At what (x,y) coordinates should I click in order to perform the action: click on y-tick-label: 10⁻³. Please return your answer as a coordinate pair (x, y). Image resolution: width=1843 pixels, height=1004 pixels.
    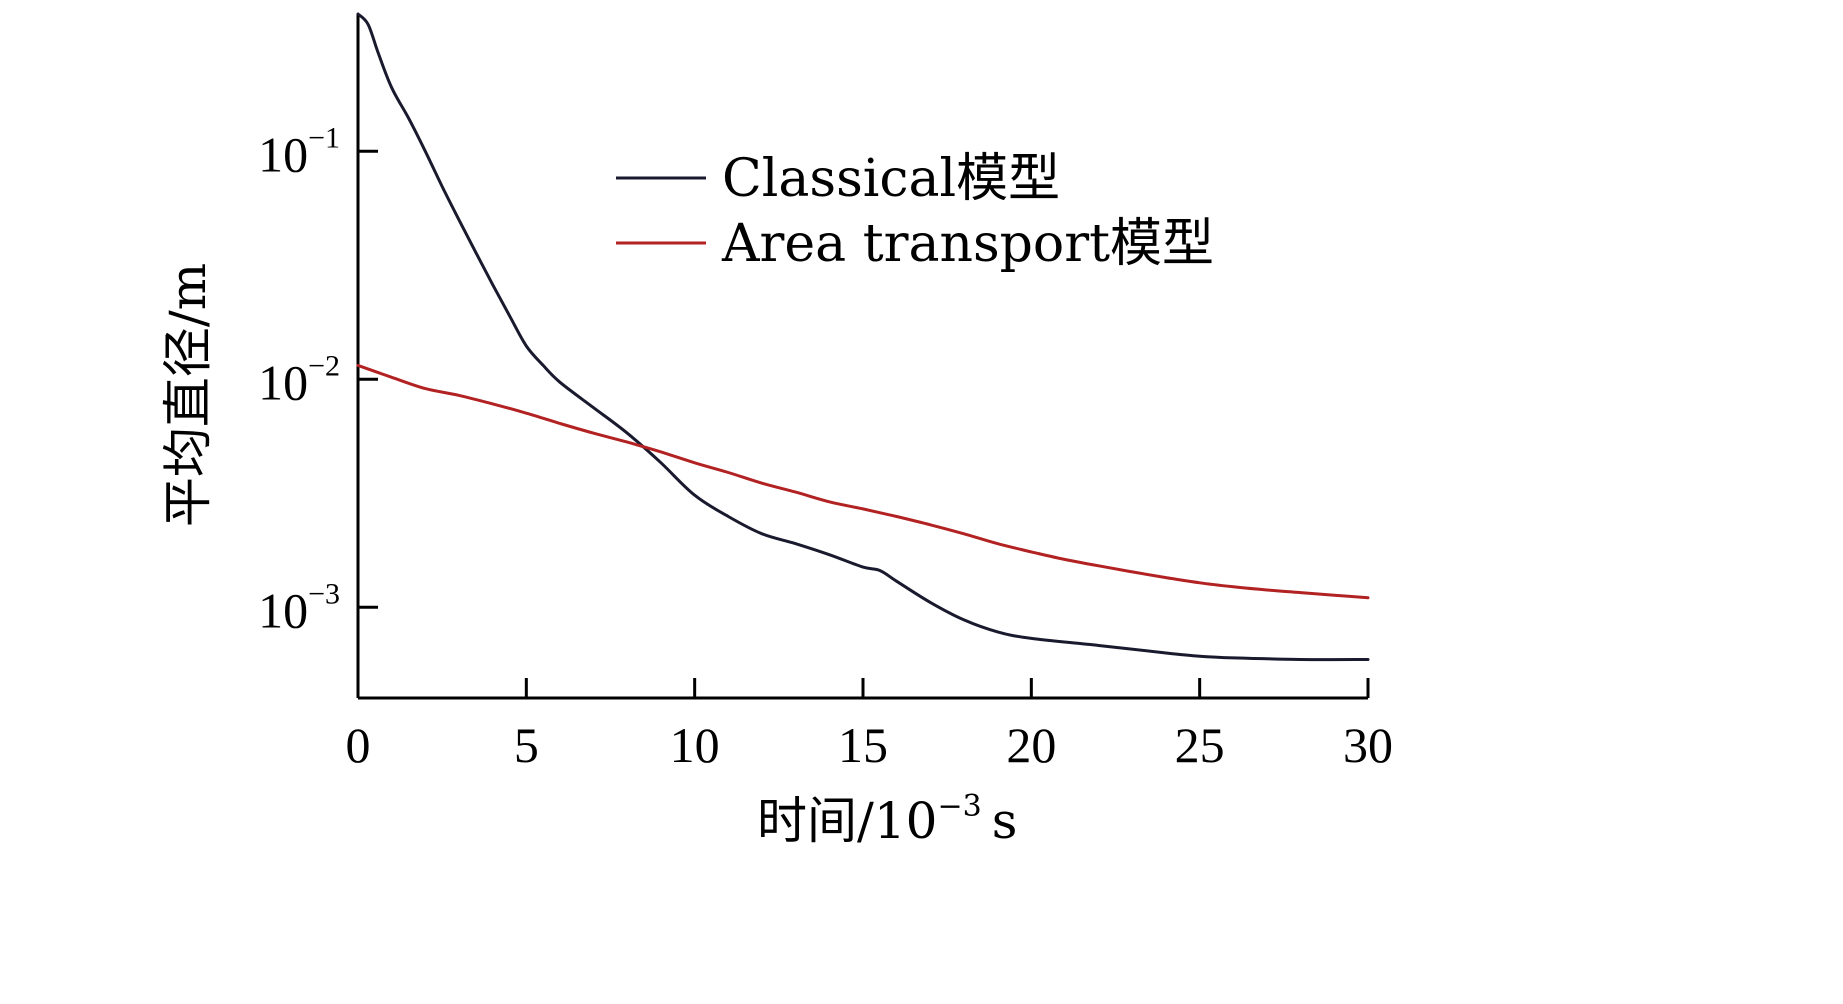
    Looking at the image, I should click on (299, 607).